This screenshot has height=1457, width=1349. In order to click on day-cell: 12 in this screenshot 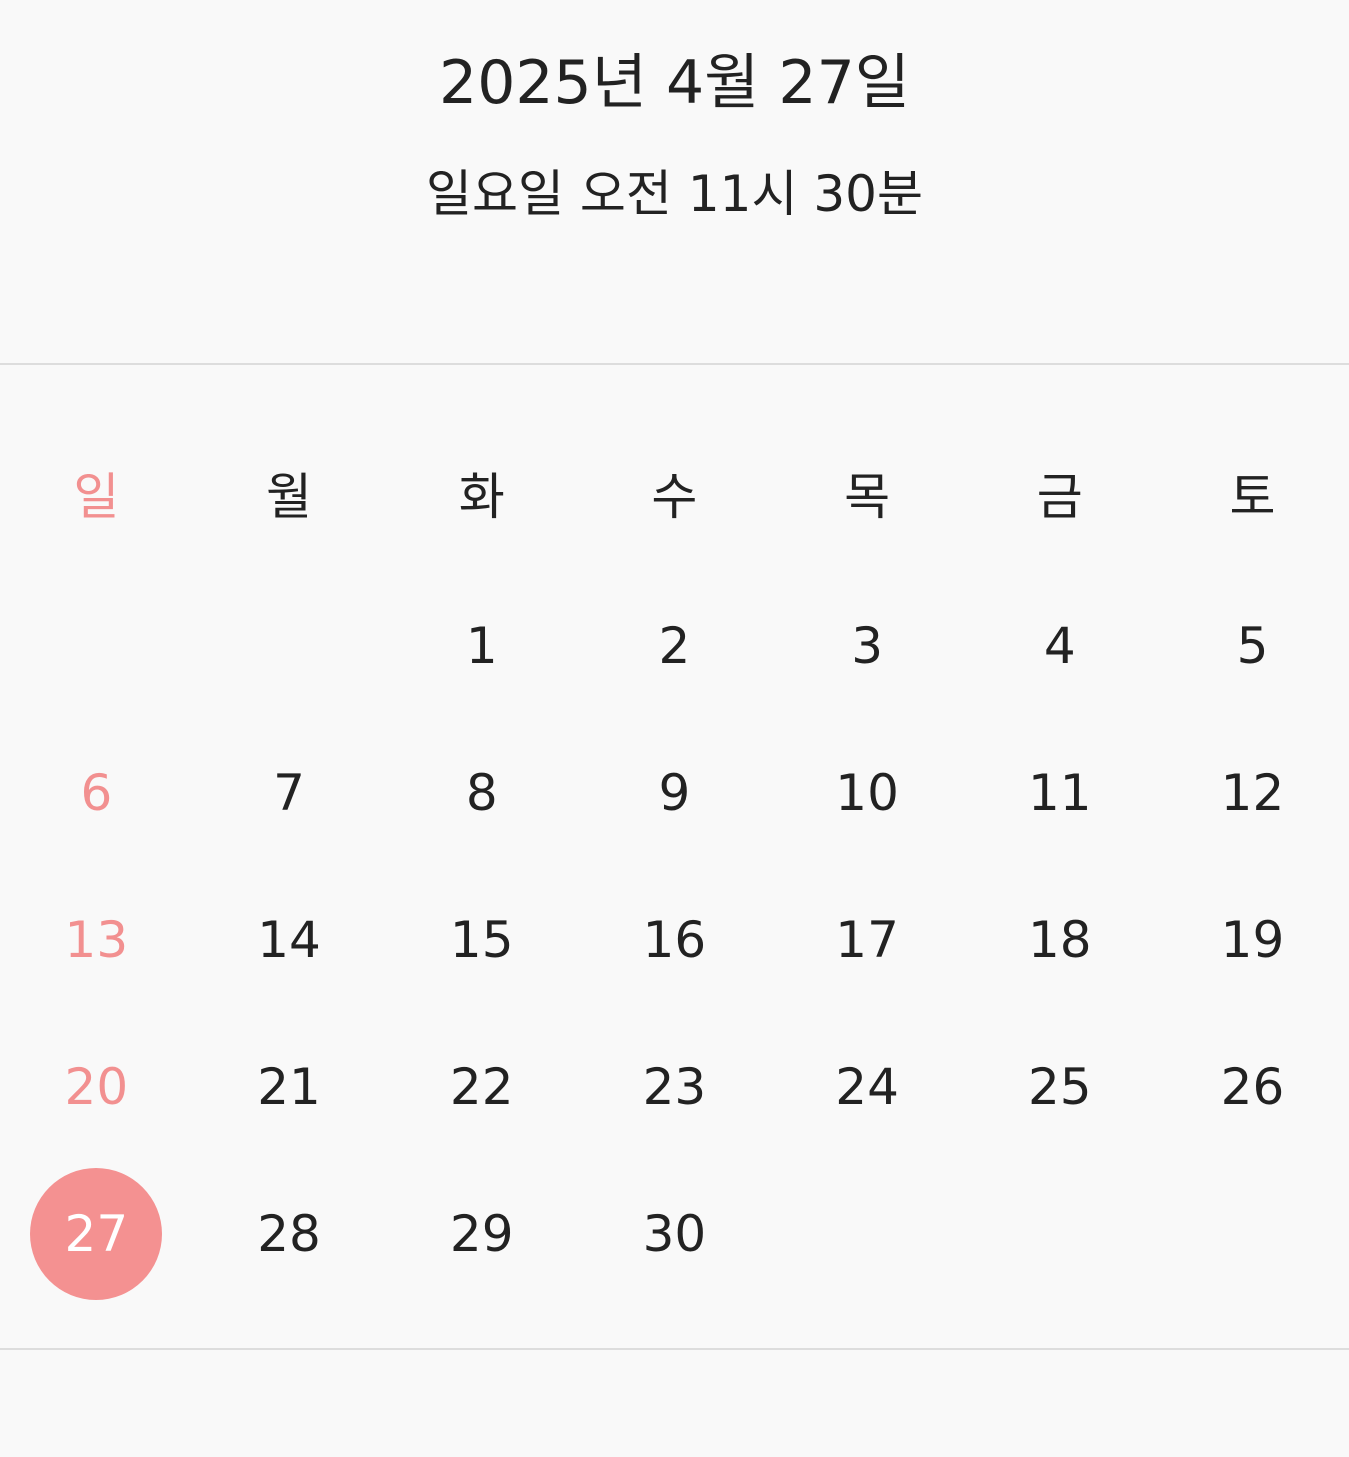, I will do `click(1252, 792)`.